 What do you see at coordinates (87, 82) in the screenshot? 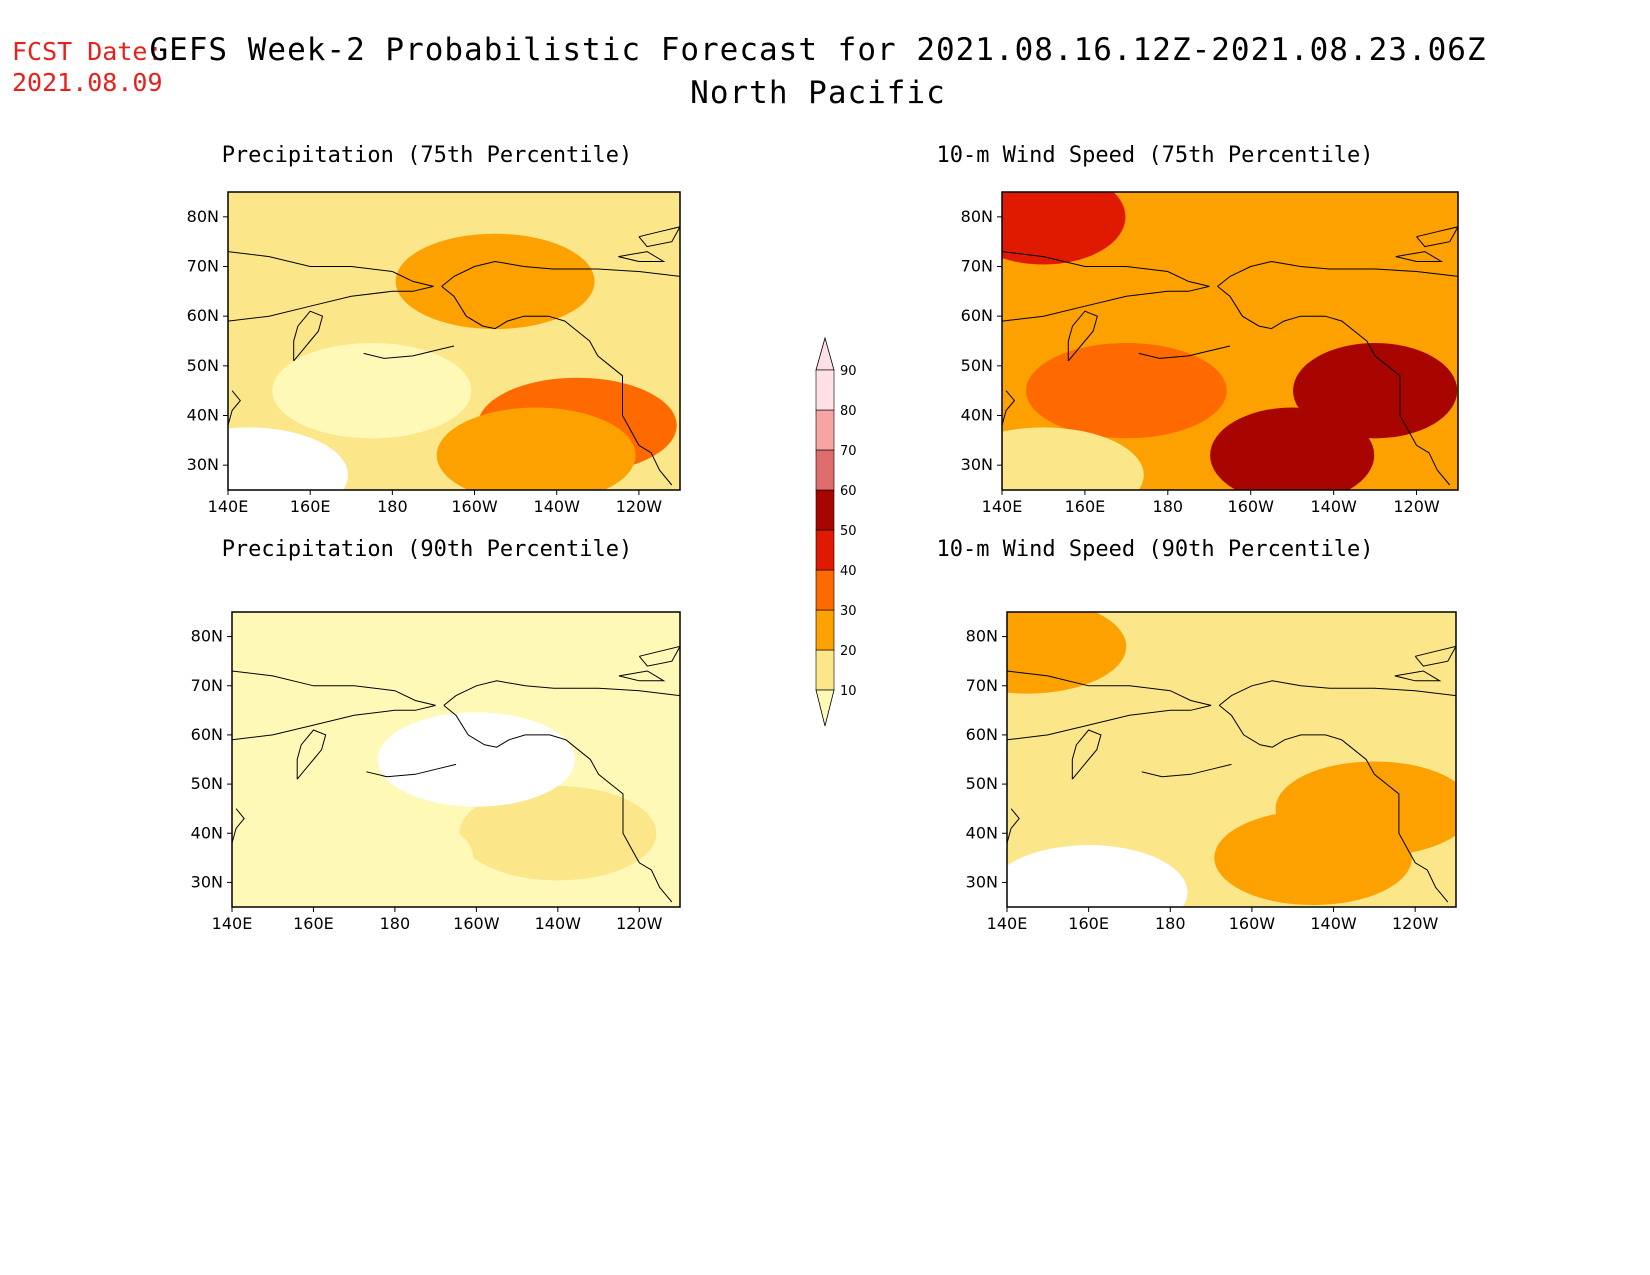
I see `forecast-date-value: 2021.08.09` at bounding box center [87, 82].